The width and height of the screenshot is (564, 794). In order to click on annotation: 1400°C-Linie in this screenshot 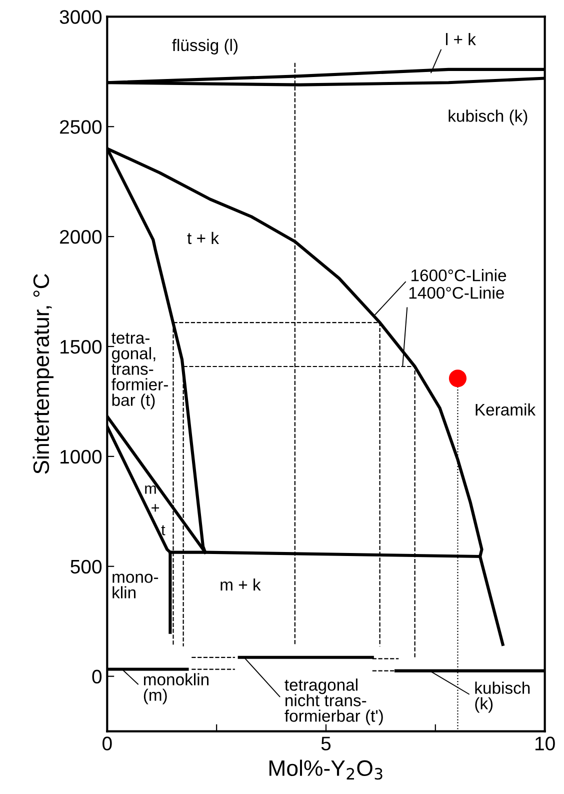, I will do `click(456, 292)`.